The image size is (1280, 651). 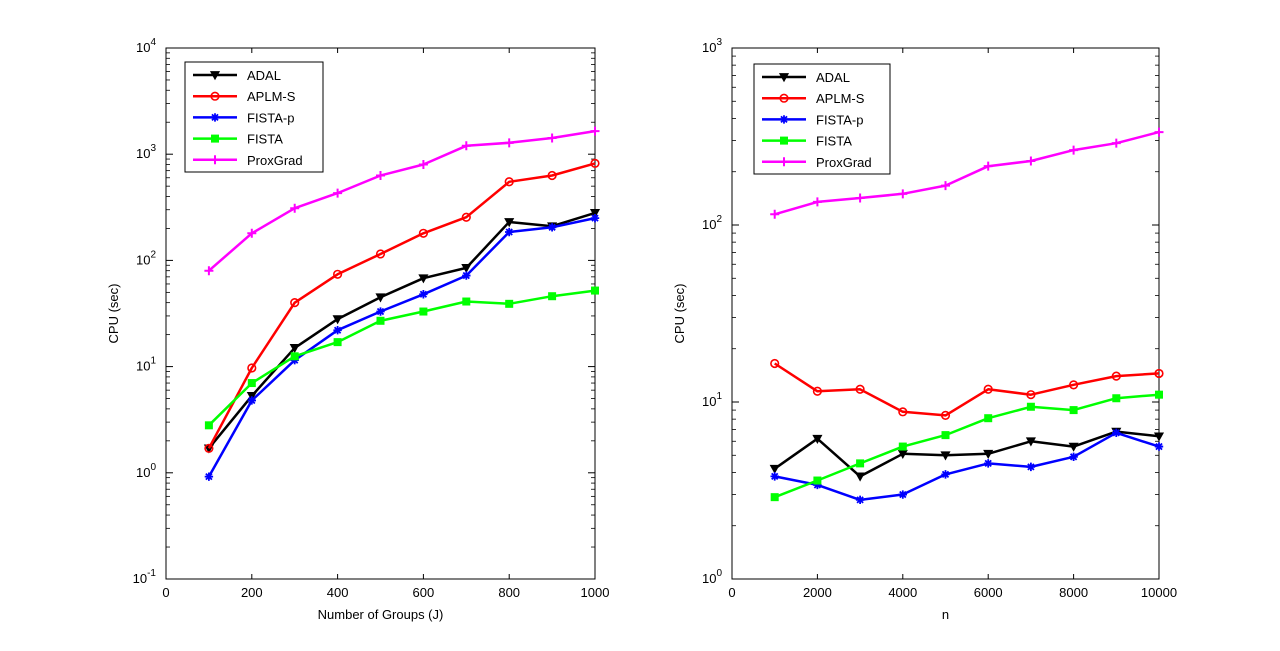 I want to click on x-tick-label: 0, so click(x=731, y=592).